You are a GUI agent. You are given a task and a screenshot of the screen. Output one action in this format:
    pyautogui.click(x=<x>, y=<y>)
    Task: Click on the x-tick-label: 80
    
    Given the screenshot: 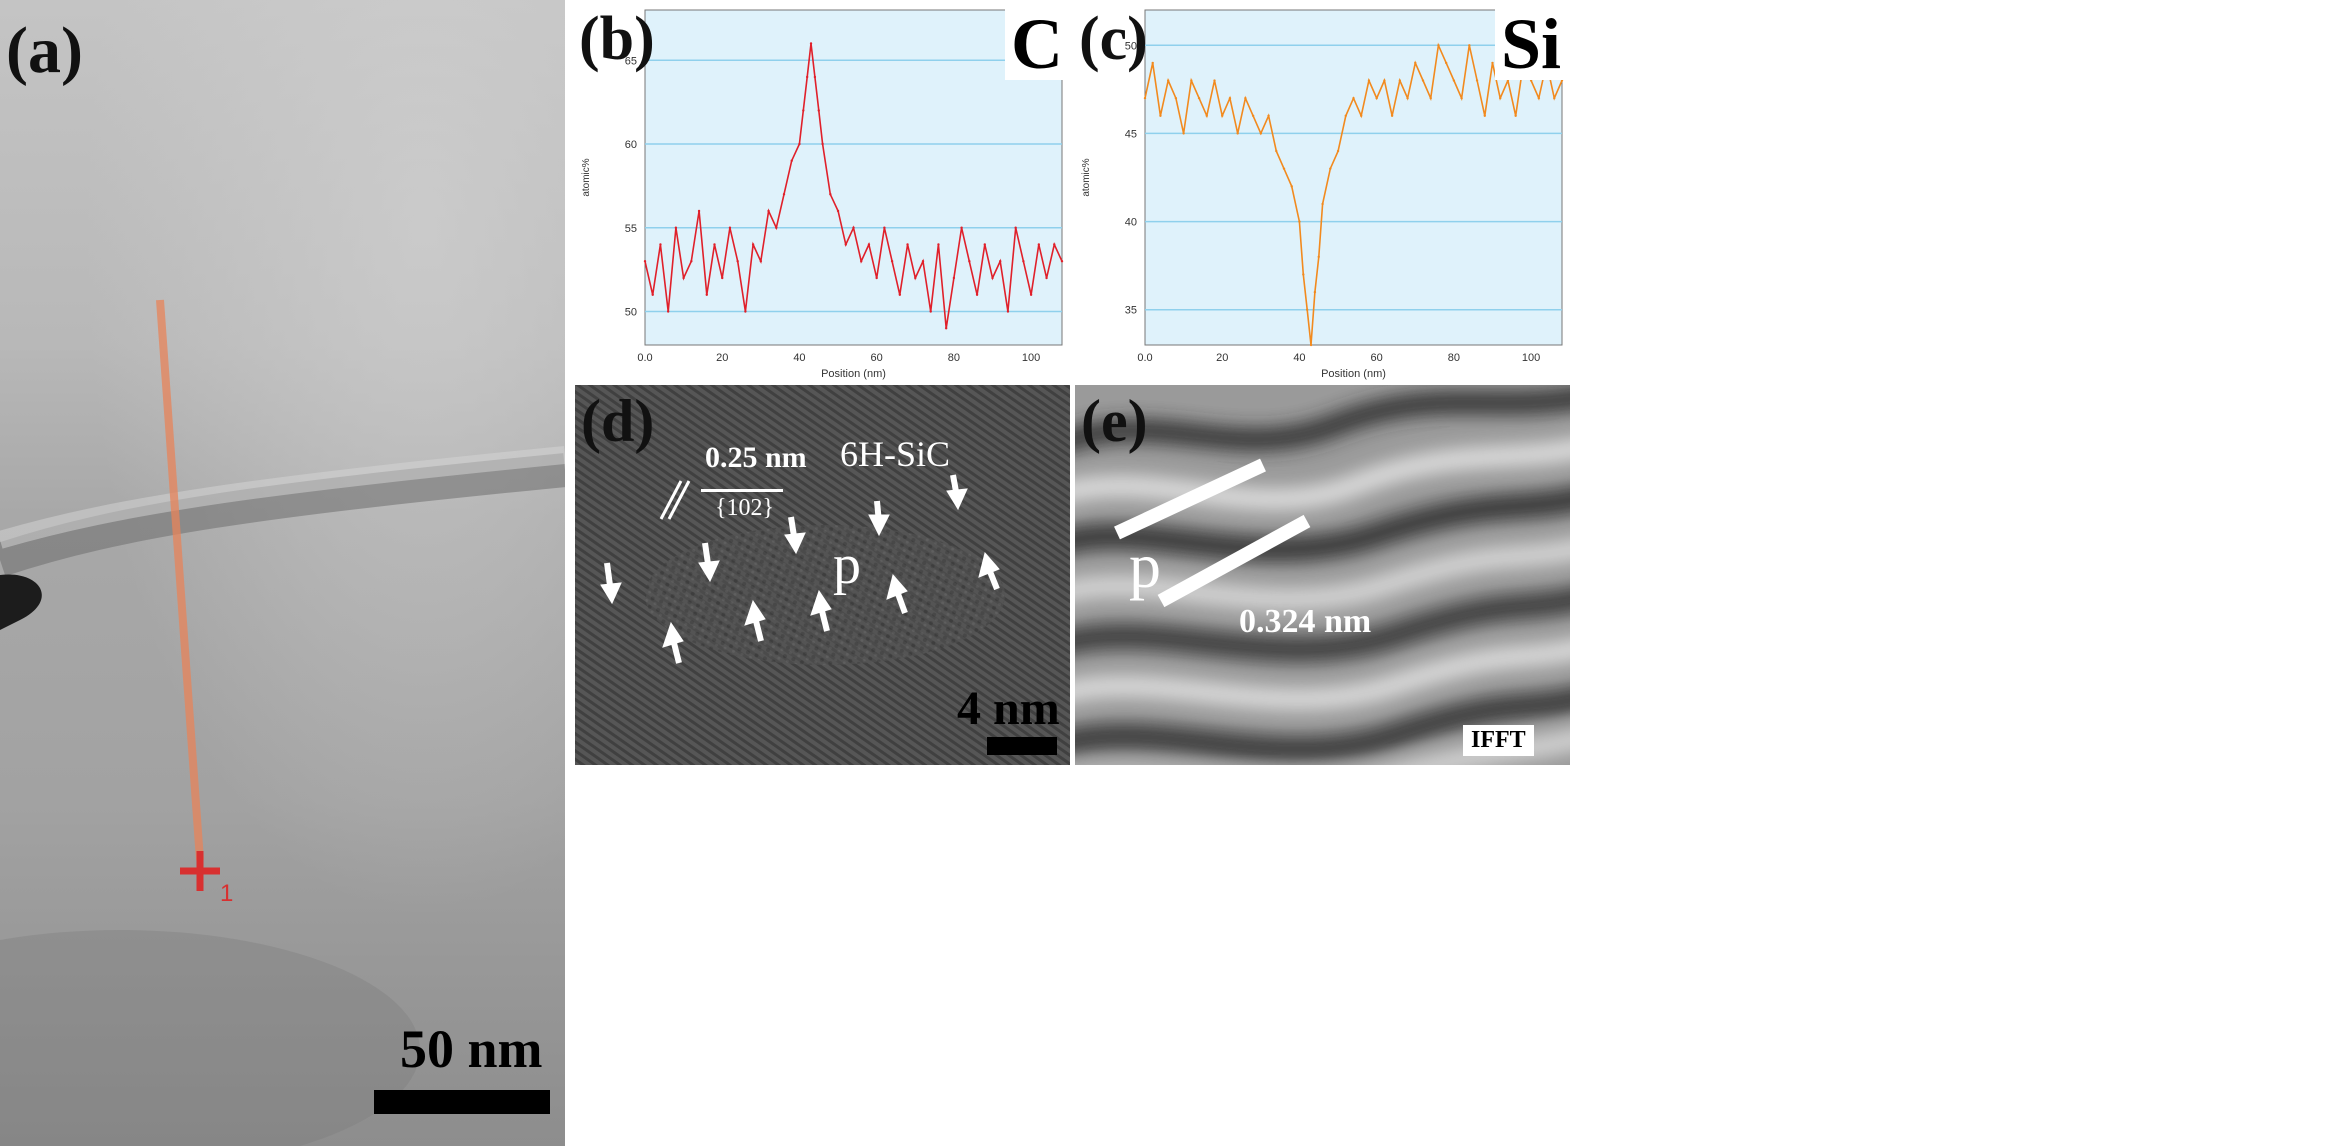 What is the action you would take?
    pyautogui.click(x=954, y=358)
    